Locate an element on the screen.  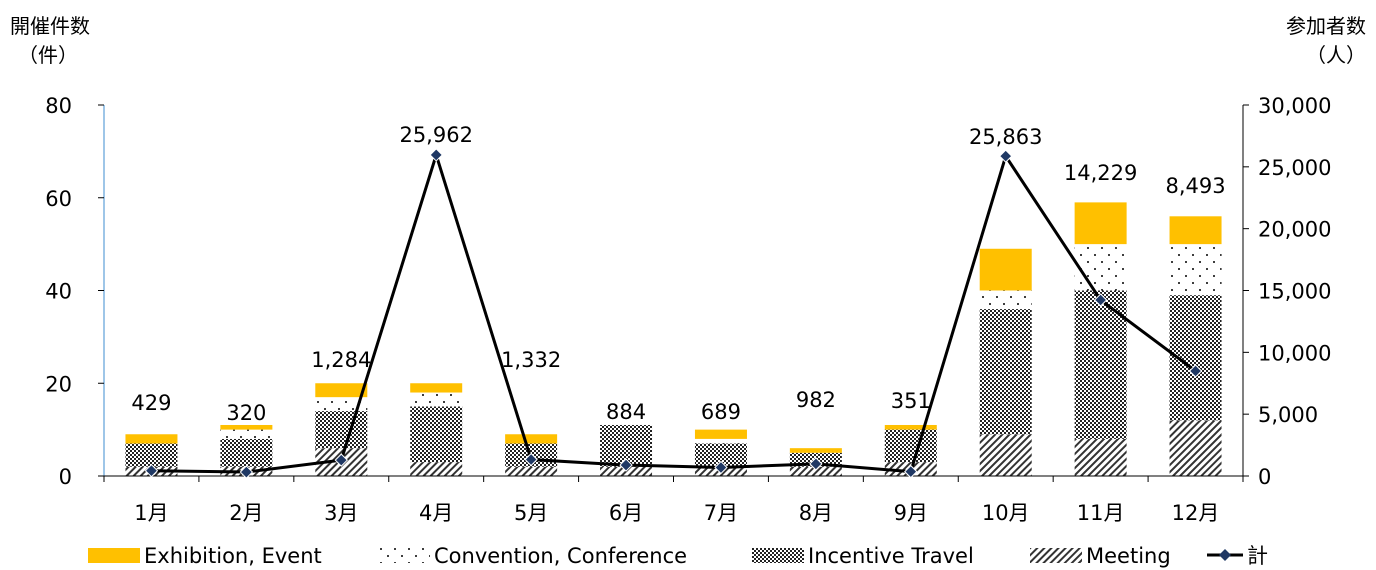
category-label-9: 9月 is located at coordinates (911, 513).